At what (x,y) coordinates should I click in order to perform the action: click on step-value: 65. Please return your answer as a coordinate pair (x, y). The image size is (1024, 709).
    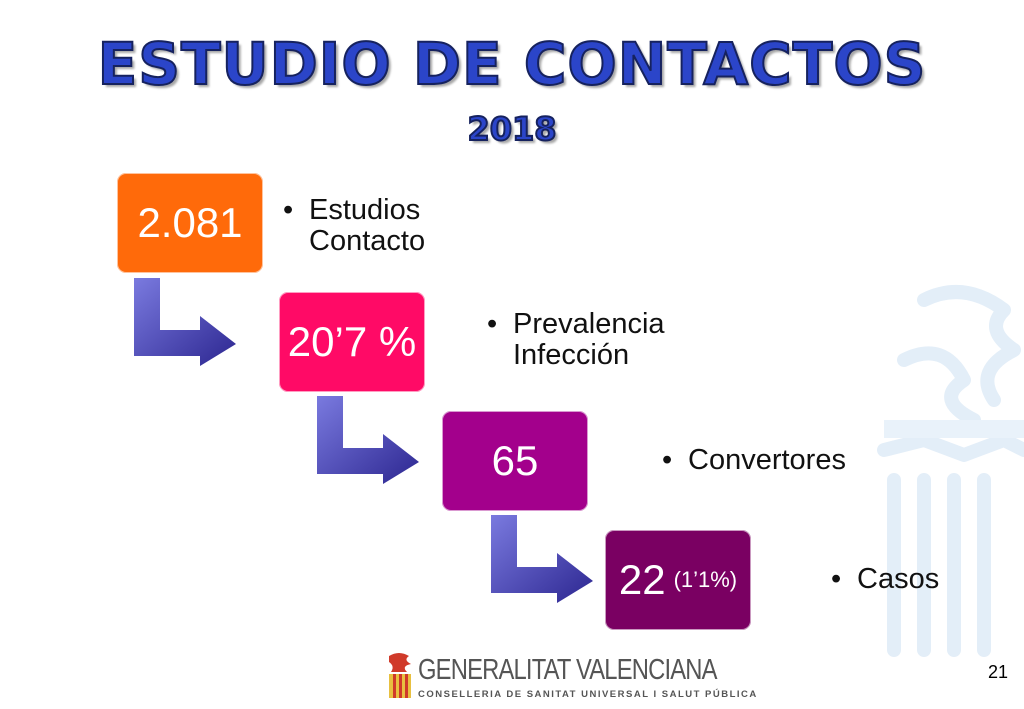
    Looking at the image, I should click on (515, 460).